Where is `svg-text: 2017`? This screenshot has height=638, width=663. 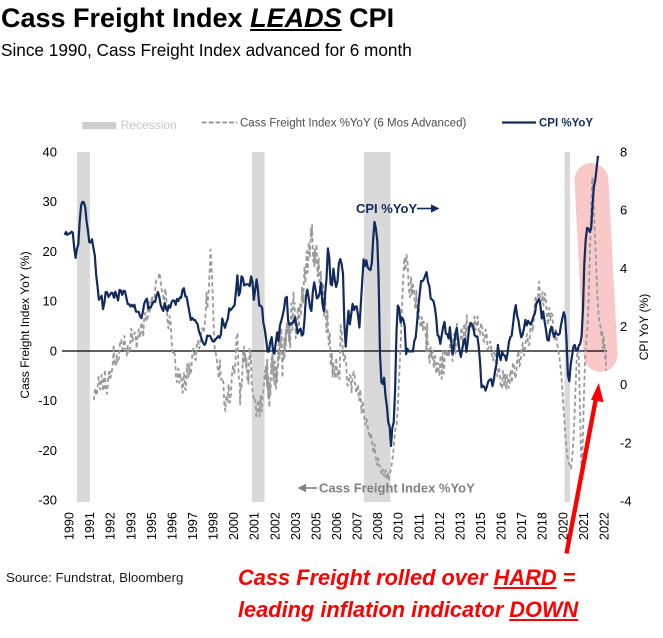
svg-text: 2017 is located at coordinates (522, 526).